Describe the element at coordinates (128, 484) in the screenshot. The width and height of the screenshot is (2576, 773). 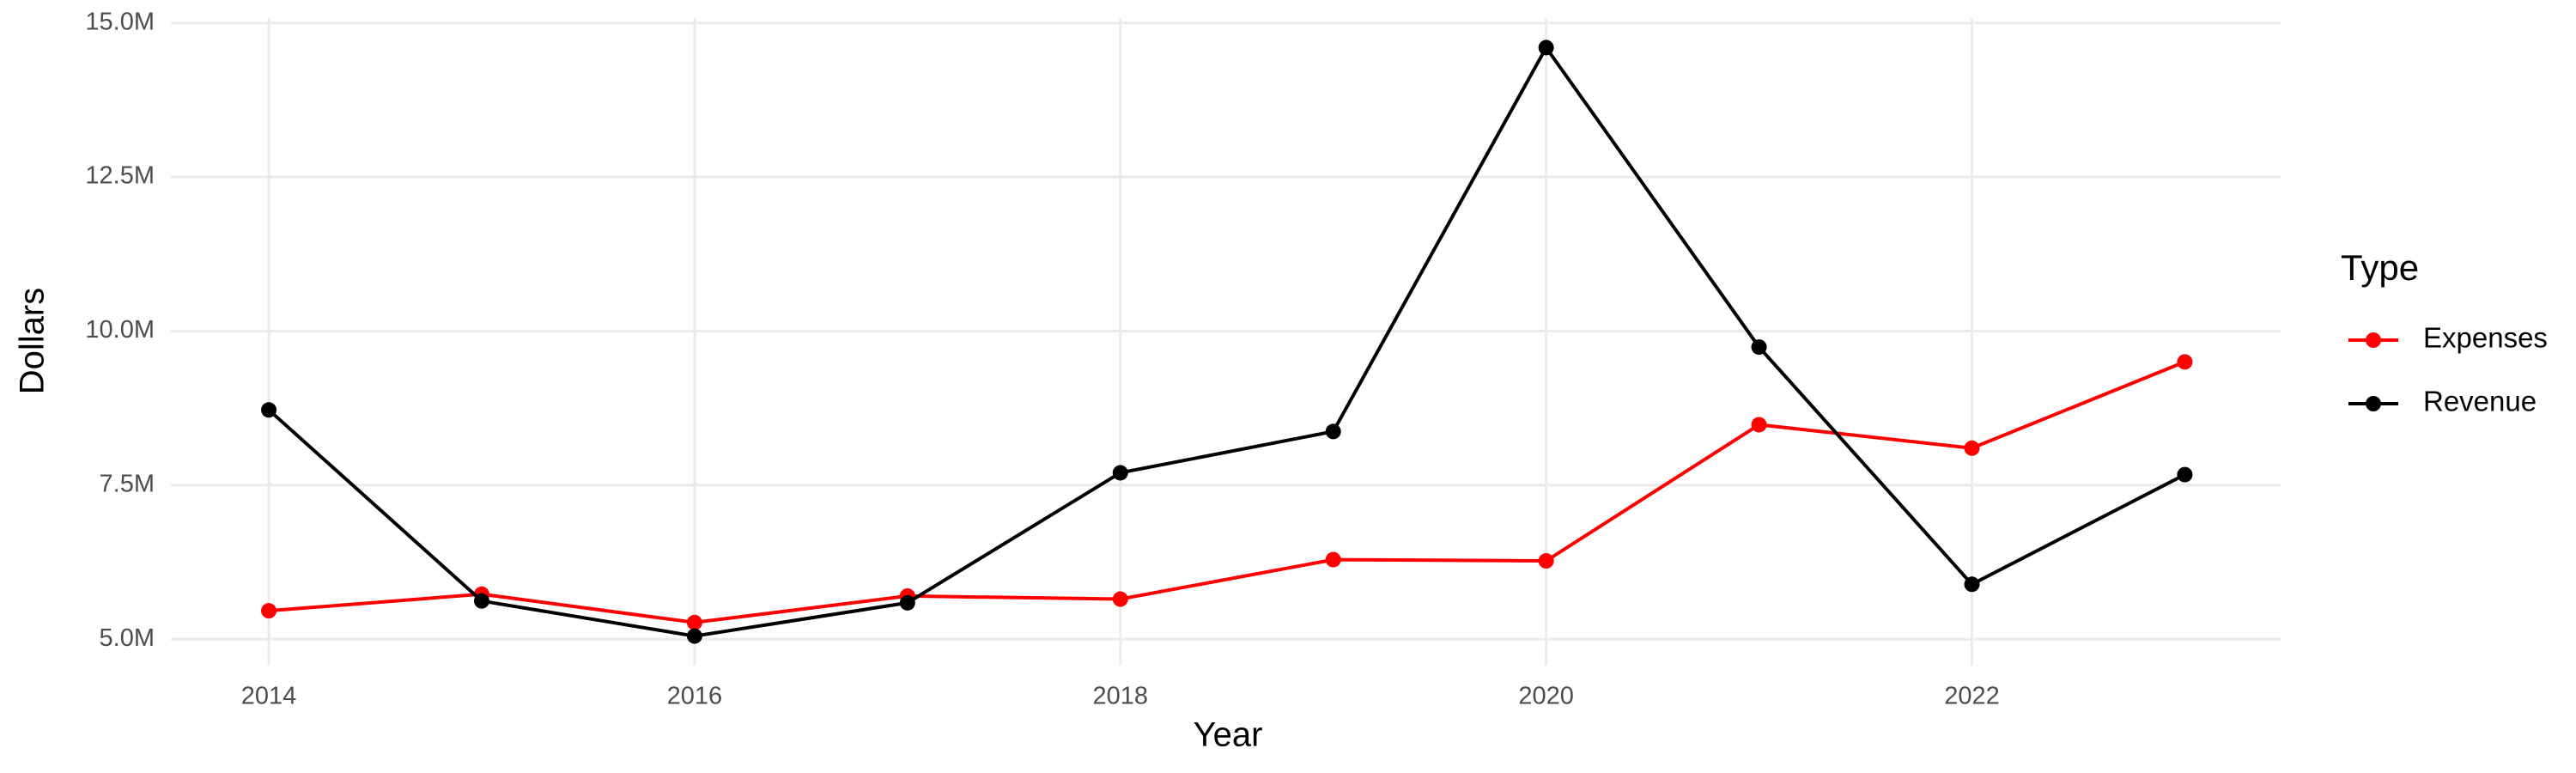
I see `y-tick-label: 7.5M` at that location.